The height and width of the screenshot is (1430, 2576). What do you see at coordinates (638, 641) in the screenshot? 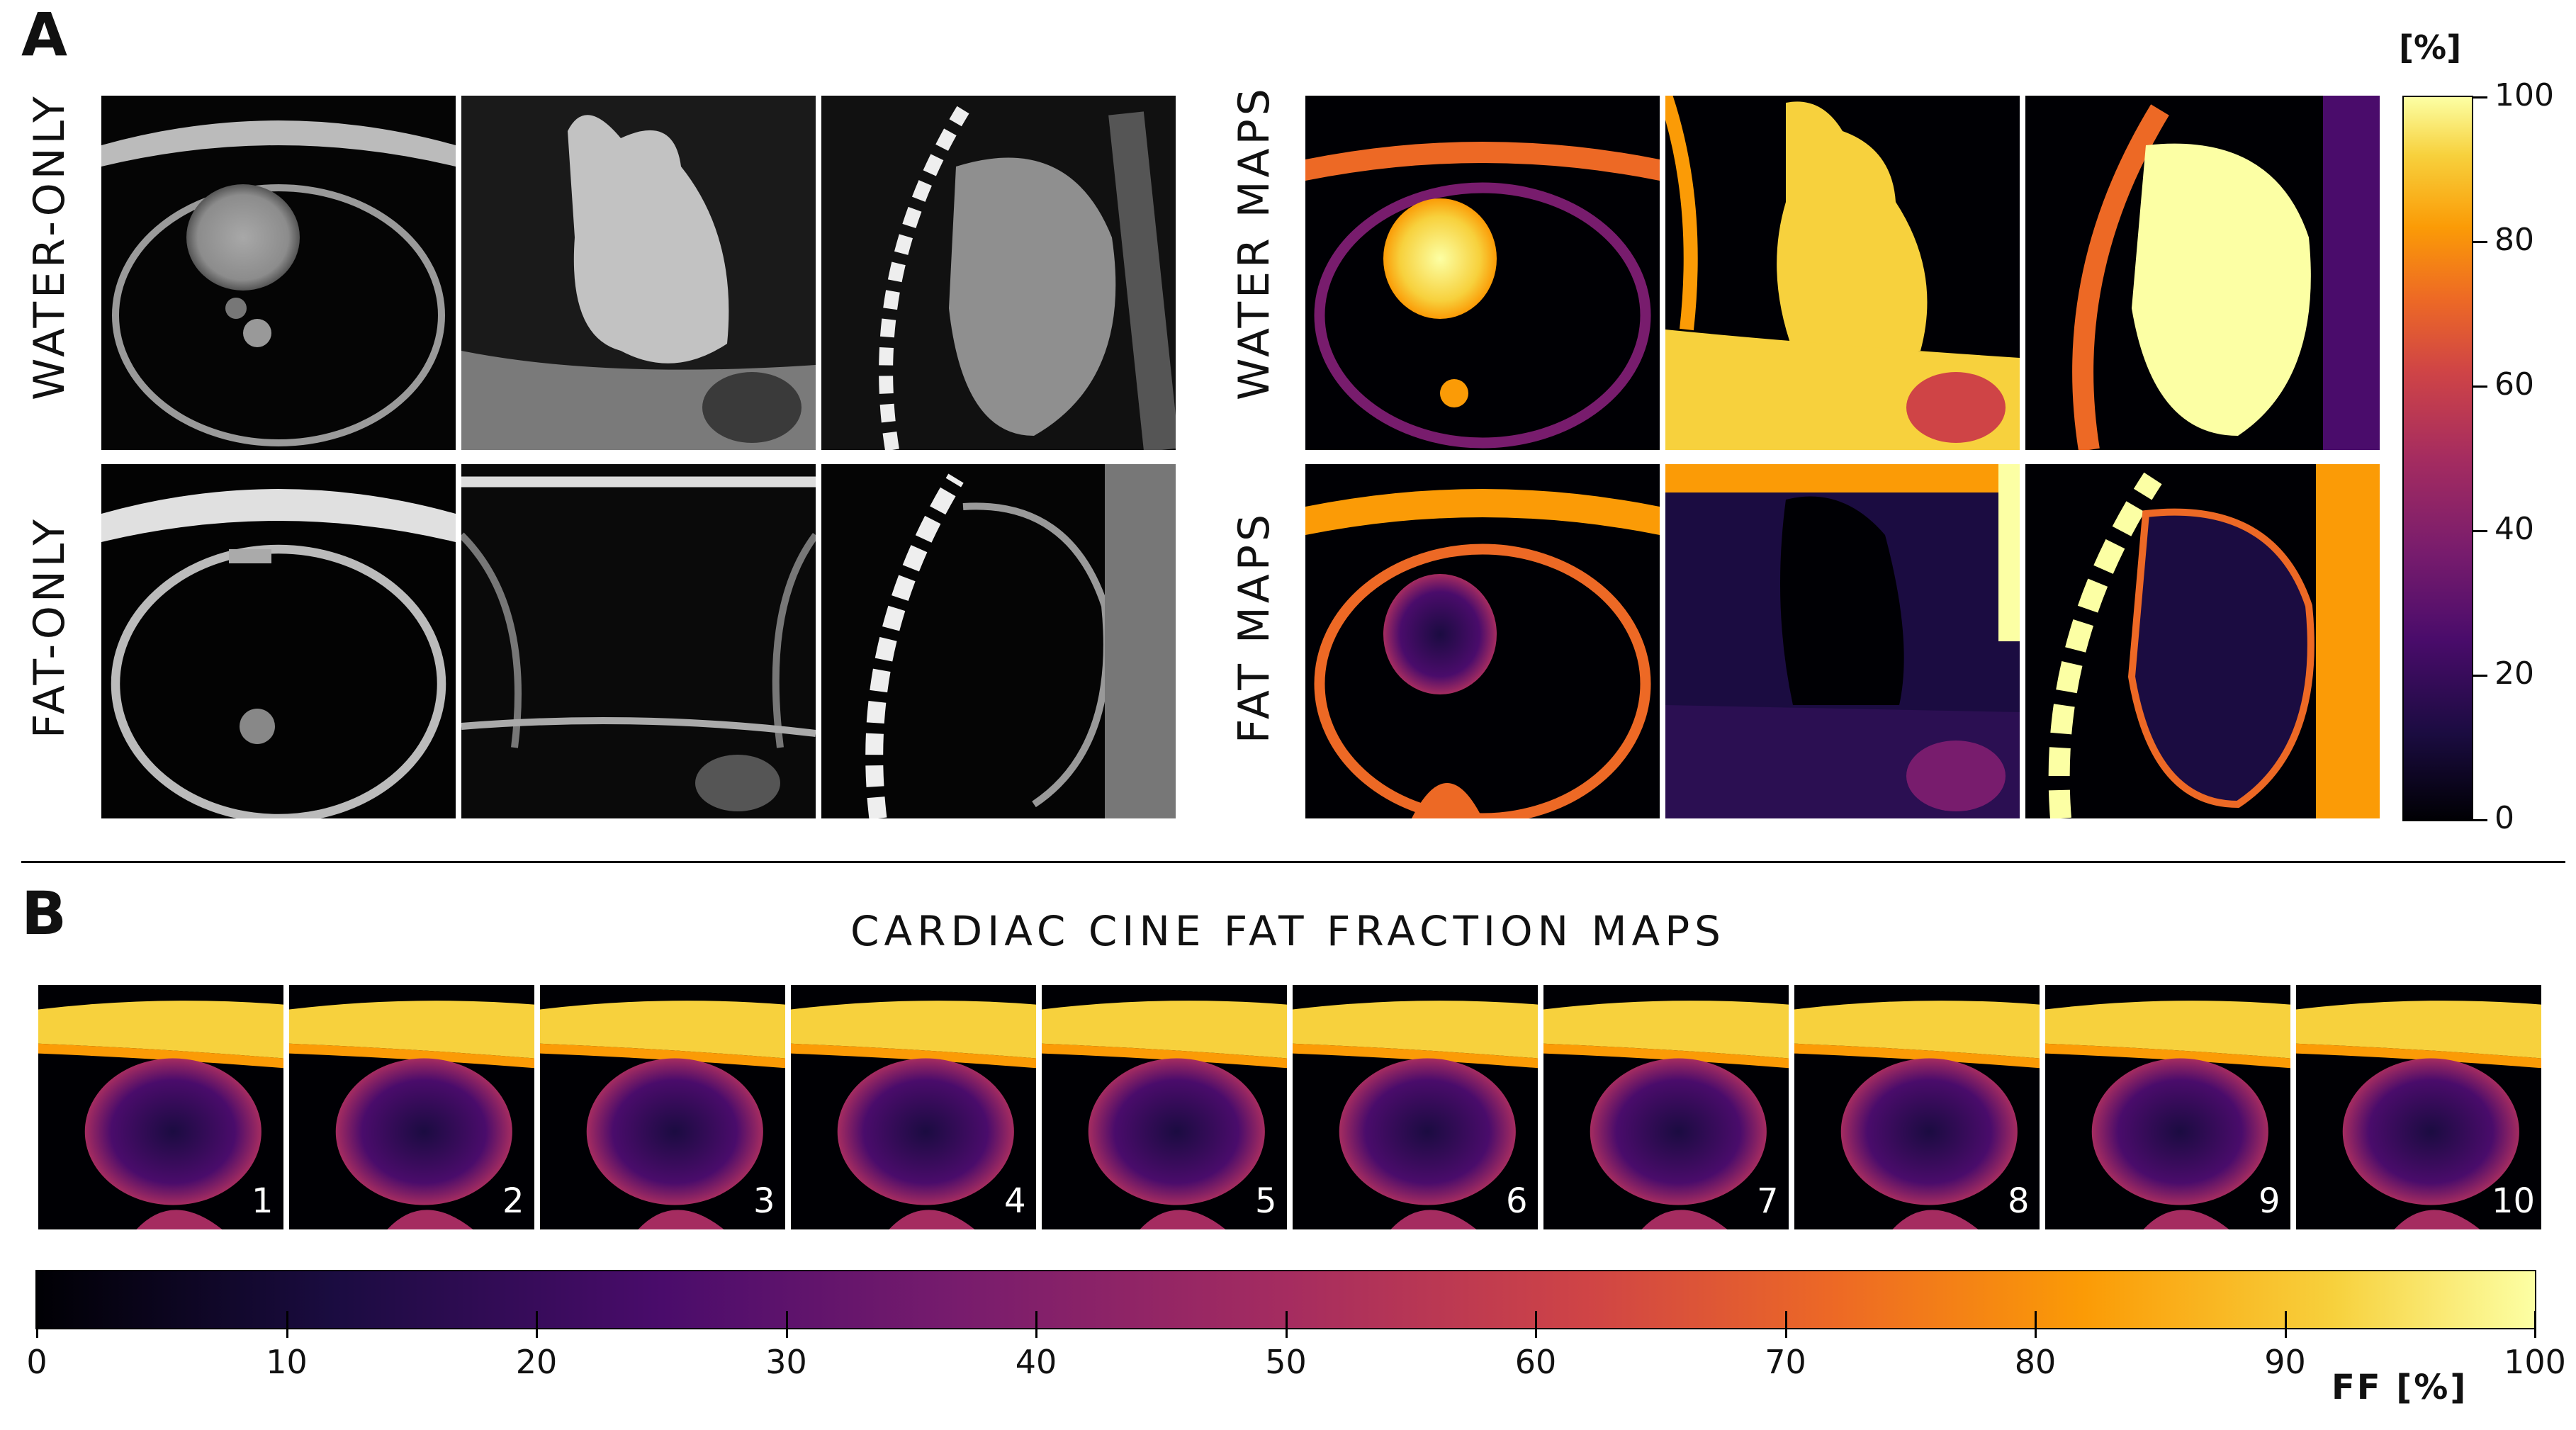
I see `fat-only-coronal-image` at bounding box center [638, 641].